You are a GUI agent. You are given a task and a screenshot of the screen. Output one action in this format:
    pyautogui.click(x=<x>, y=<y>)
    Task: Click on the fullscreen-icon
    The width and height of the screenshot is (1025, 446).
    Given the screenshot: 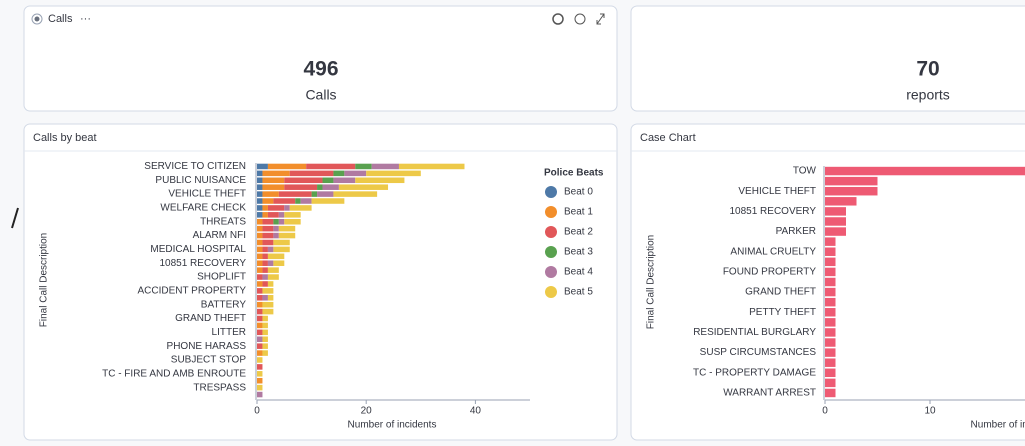 What is the action you would take?
    pyautogui.click(x=600, y=19)
    